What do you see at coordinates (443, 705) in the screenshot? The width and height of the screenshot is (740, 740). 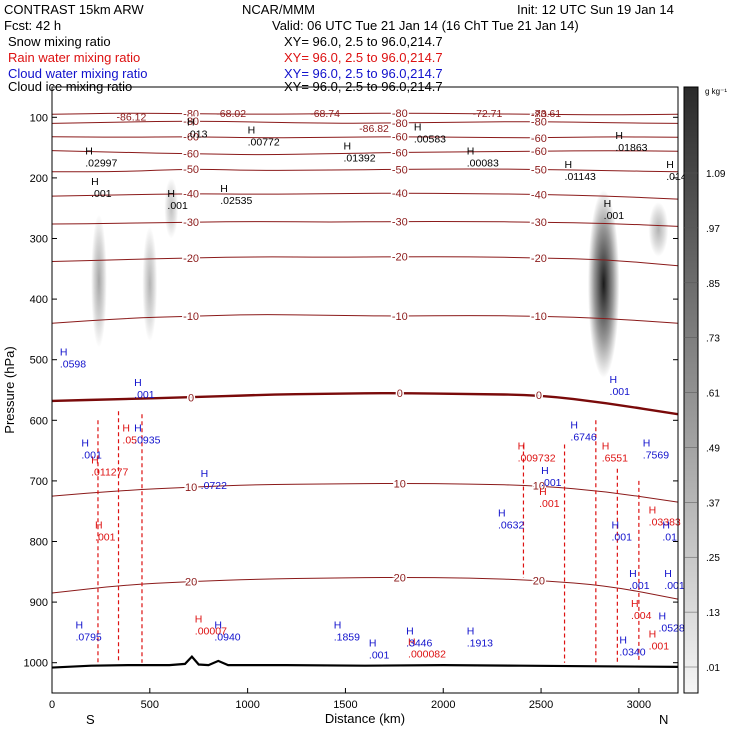 I see `x-tick-label: 2000` at bounding box center [443, 705].